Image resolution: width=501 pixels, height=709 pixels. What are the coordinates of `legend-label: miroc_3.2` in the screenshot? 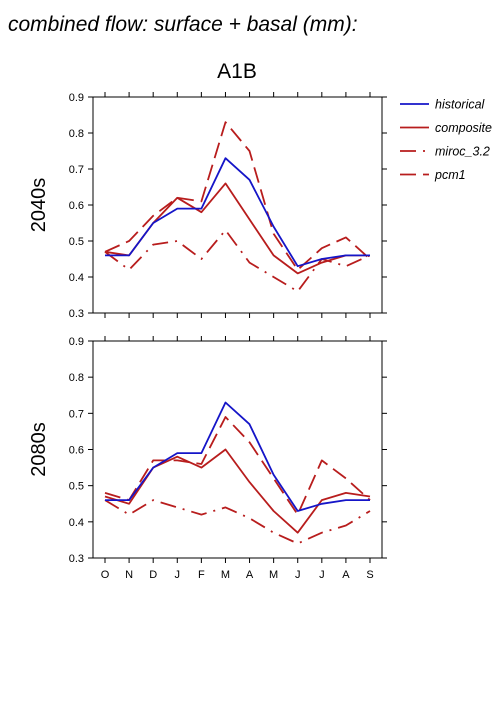 It's located at (462, 152).